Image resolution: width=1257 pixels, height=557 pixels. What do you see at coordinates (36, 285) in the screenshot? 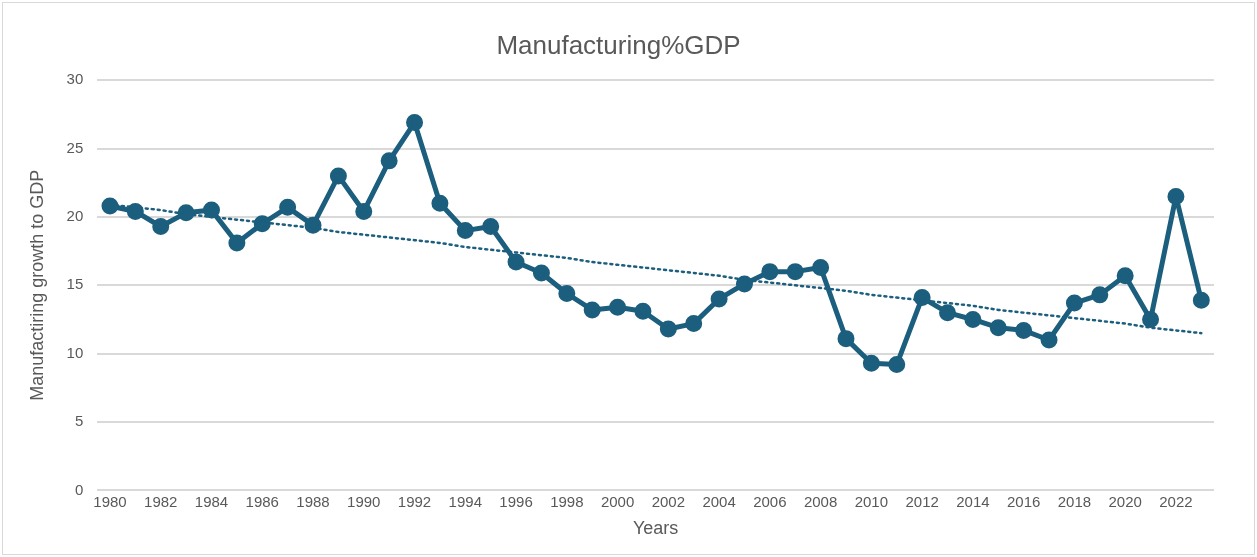
I see `y-axis-title: Manufactiring growth to GDP` at bounding box center [36, 285].